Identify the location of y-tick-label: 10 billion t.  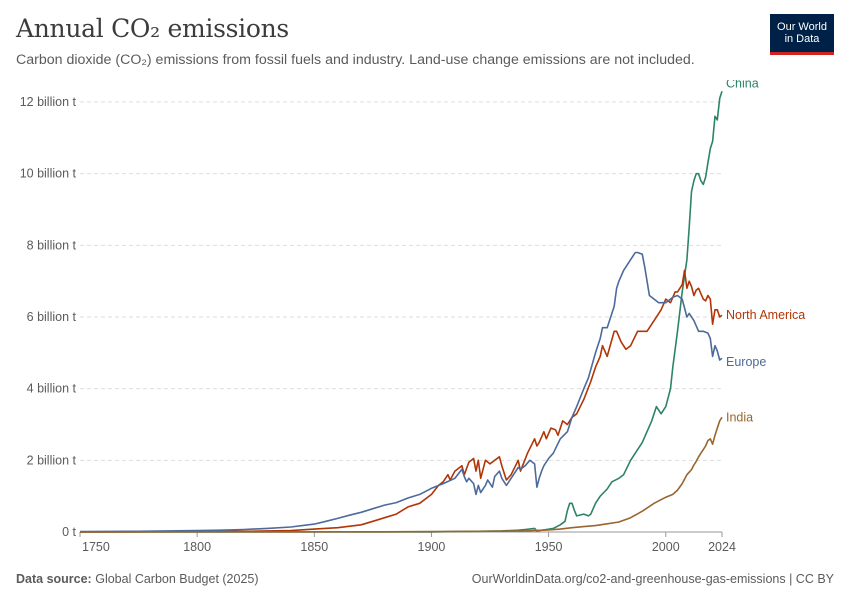
(48, 174).